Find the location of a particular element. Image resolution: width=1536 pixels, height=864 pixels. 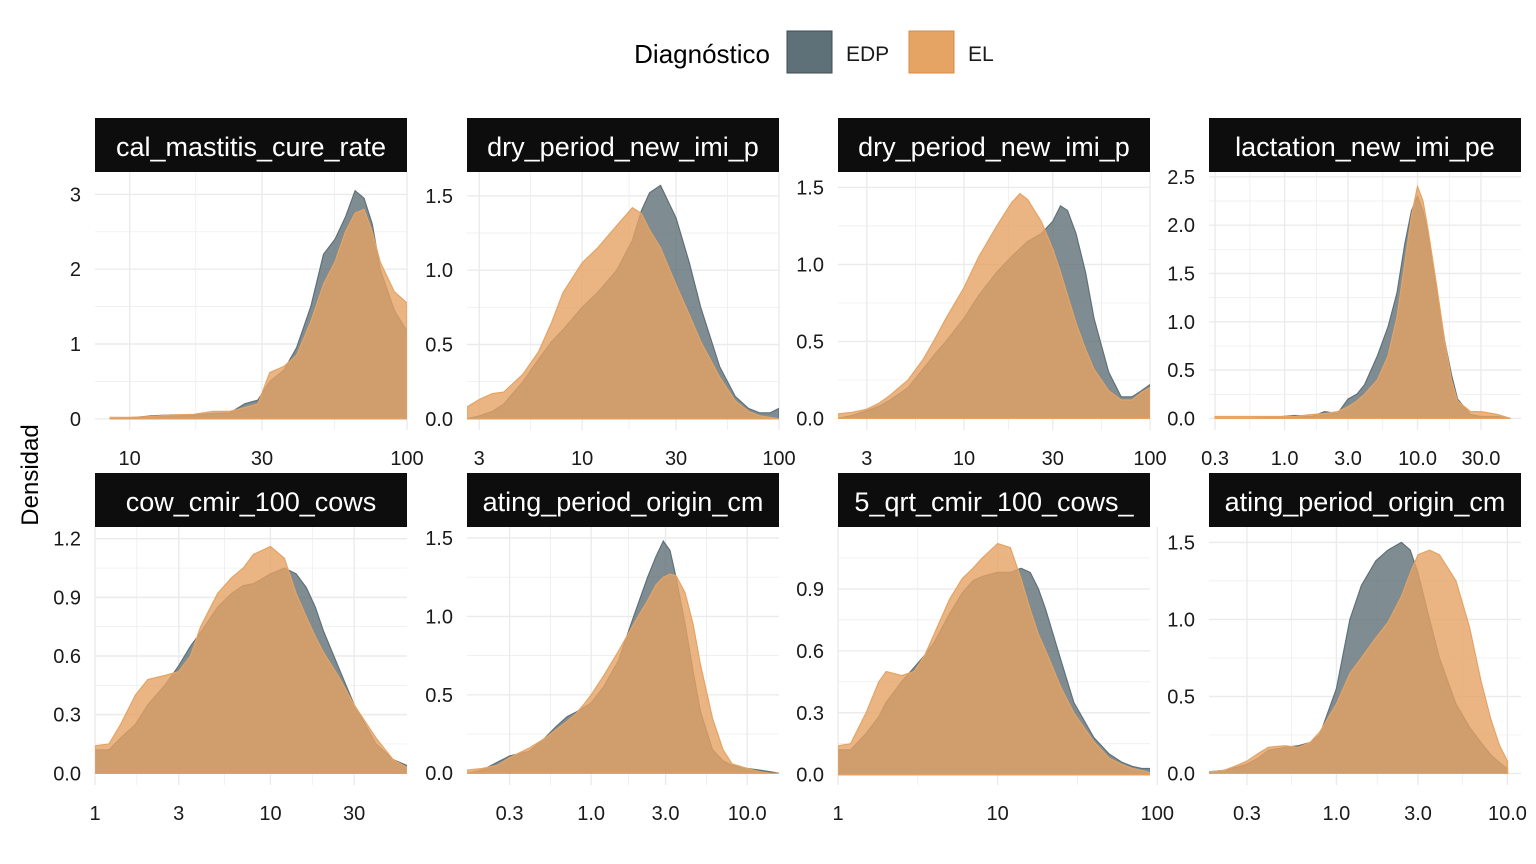

facet-strip-label: cow_cmir_100_cows is located at coordinates (251, 502).